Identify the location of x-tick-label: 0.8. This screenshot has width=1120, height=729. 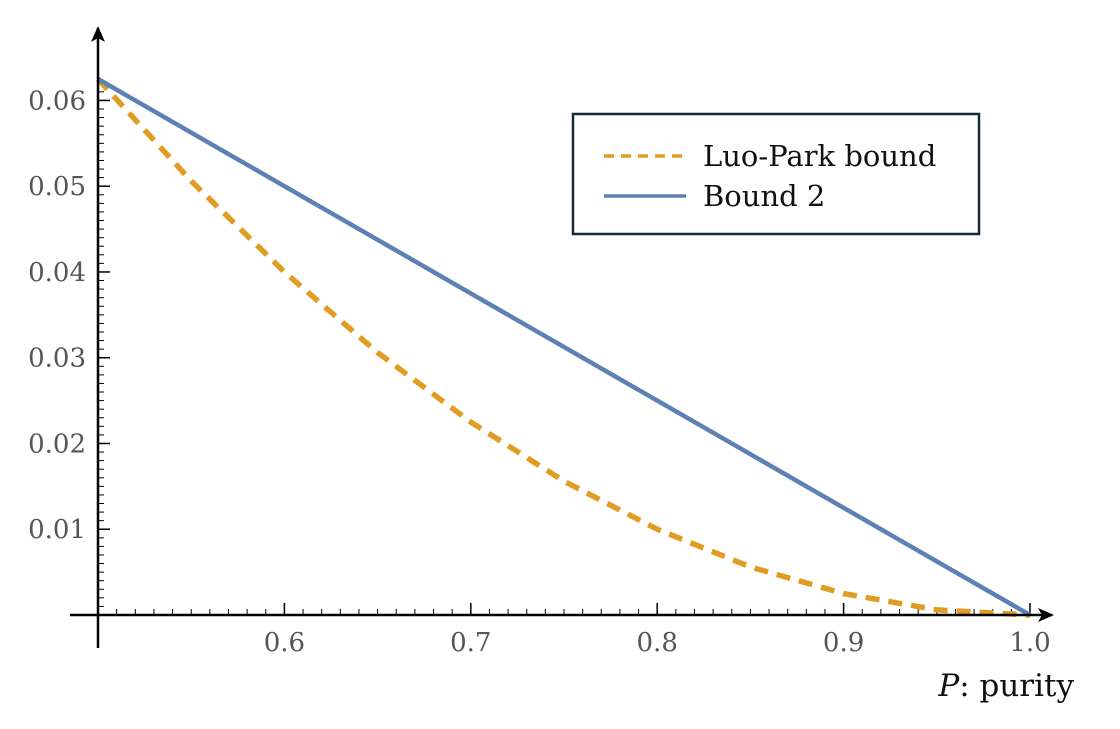
(657, 643).